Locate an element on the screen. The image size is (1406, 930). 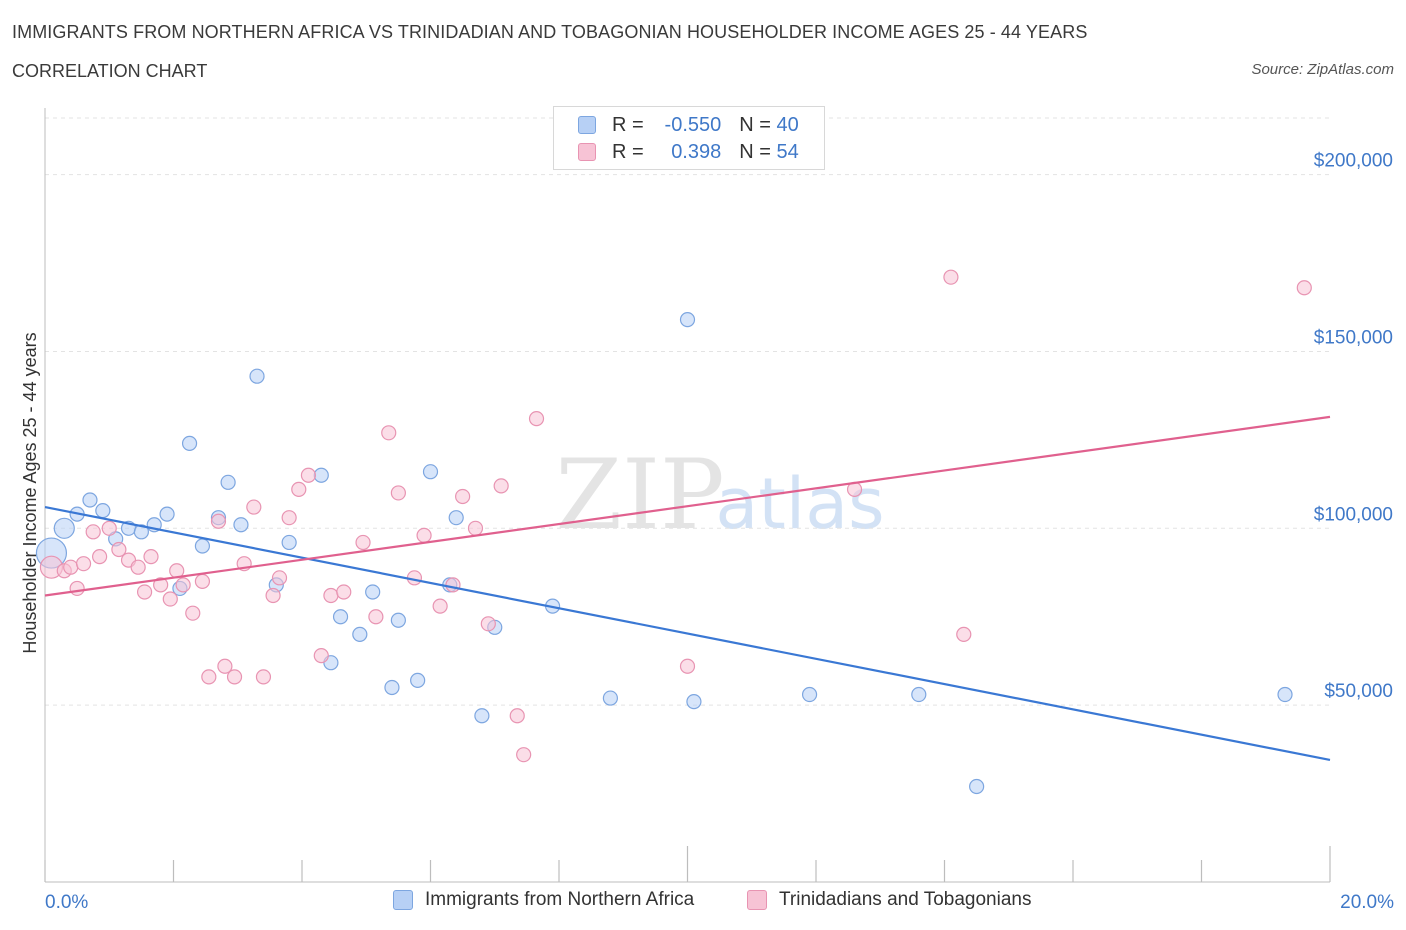
y-tick-label: $150,000 is located at coordinates (1353, 337).